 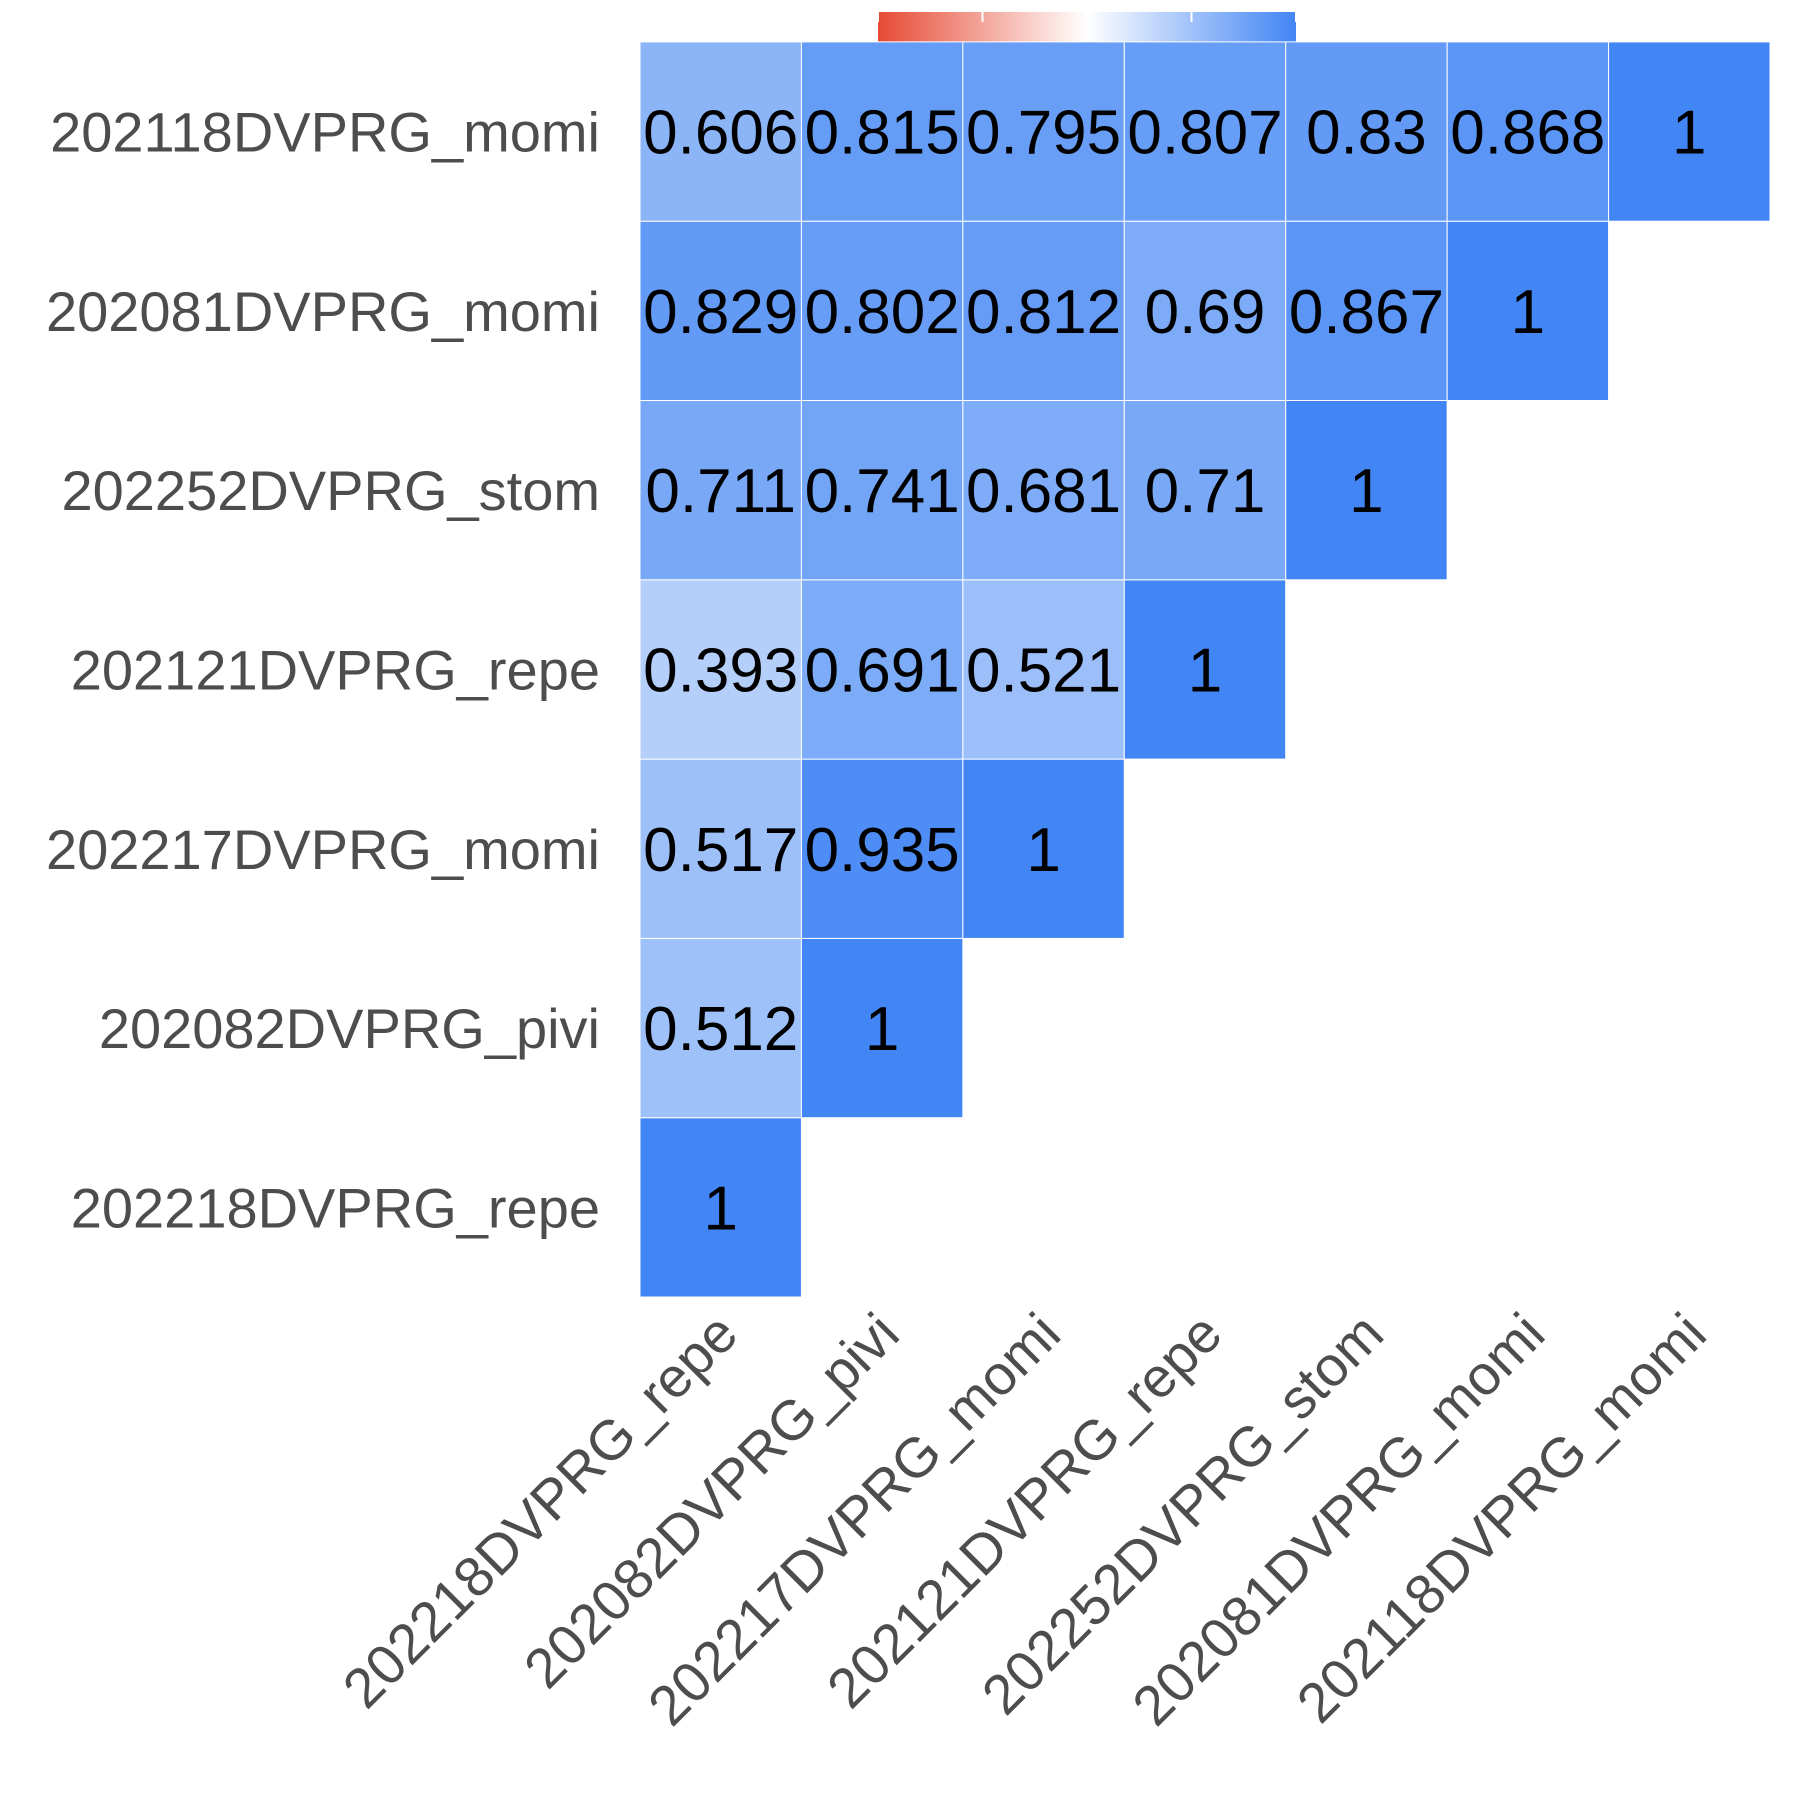 I want to click on heatmap-cell-value: 0.815, so click(x=882, y=133).